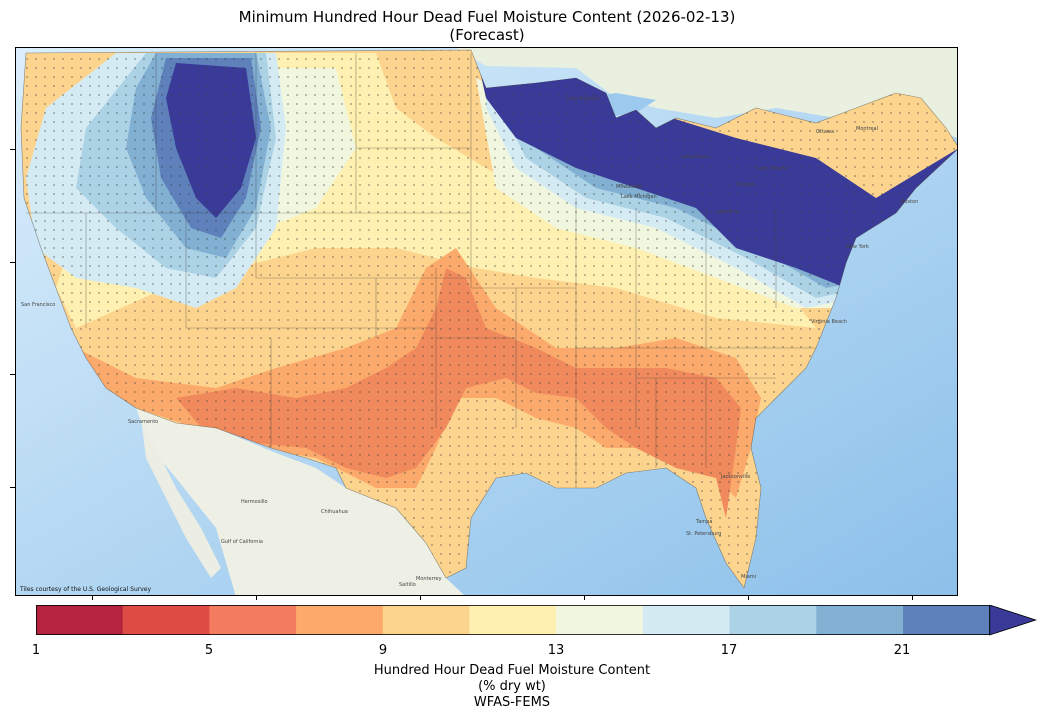  What do you see at coordinates (487, 35) in the screenshot?
I see `map-title-line2: (Forecast)` at bounding box center [487, 35].